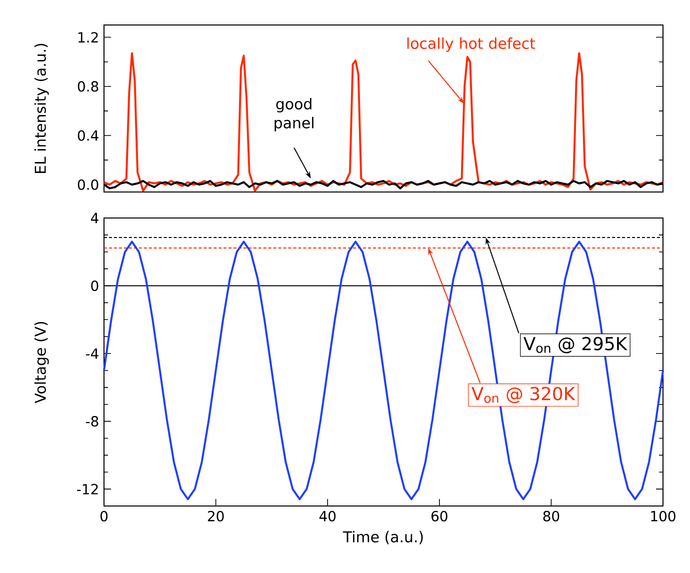 The width and height of the screenshot is (690, 573). I want to click on x-axis-title: Time (a.u.), so click(382, 537).